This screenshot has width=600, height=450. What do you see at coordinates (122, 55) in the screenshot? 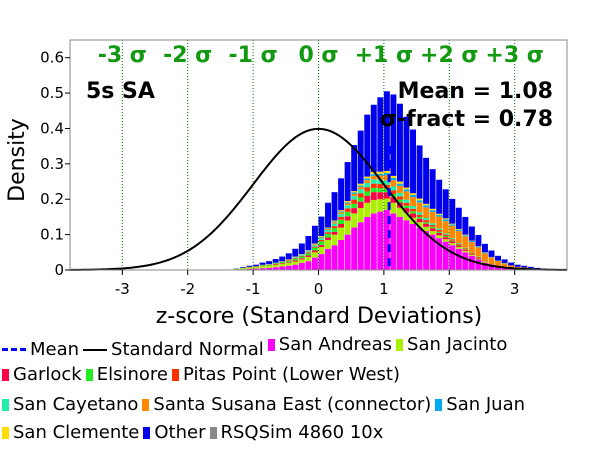
I see `sigma-label: -3 σ` at bounding box center [122, 55].